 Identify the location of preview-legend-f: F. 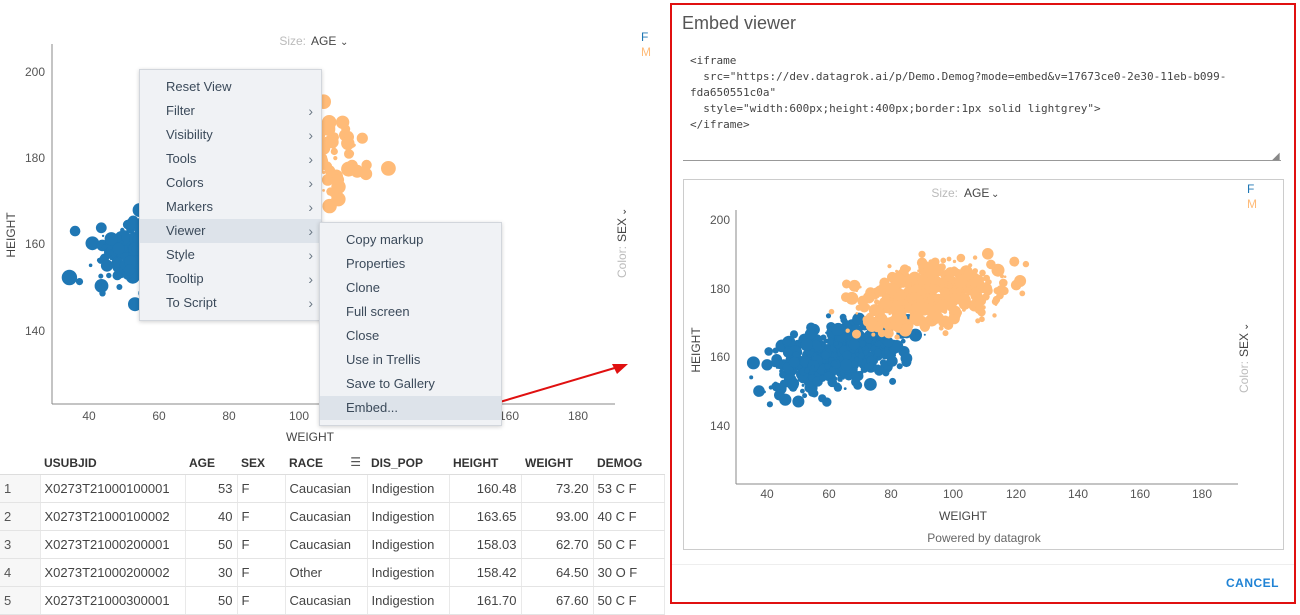
(1250, 189).